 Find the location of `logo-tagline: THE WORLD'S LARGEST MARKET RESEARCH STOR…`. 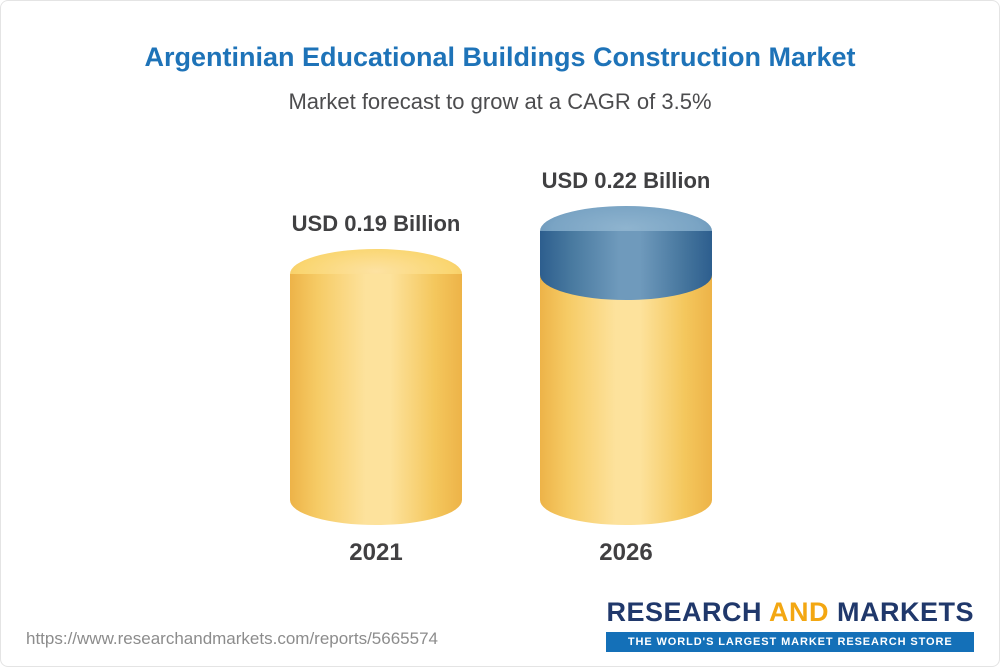

logo-tagline: THE WORLD'S LARGEST MARKET RESEARCH STOR… is located at coordinates (790, 642).